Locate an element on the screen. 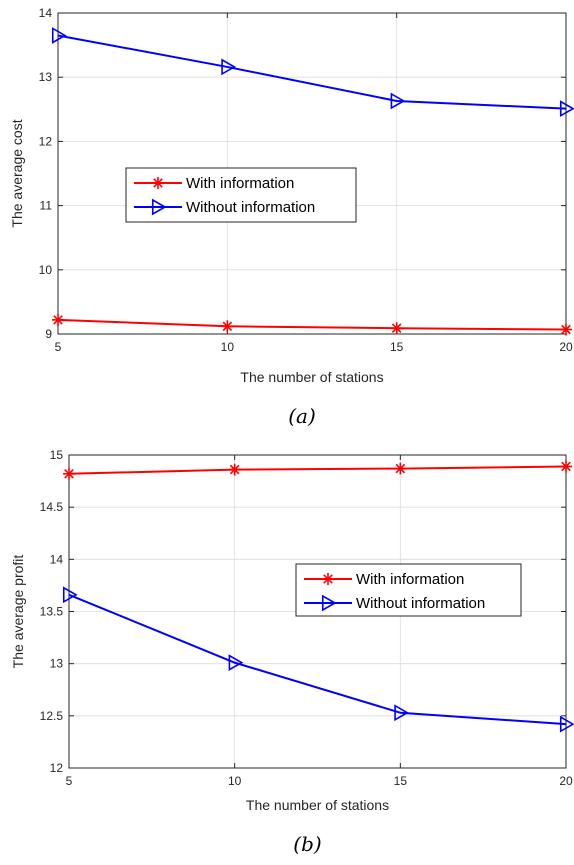  series-without-information is located at coordinates (312, 72).